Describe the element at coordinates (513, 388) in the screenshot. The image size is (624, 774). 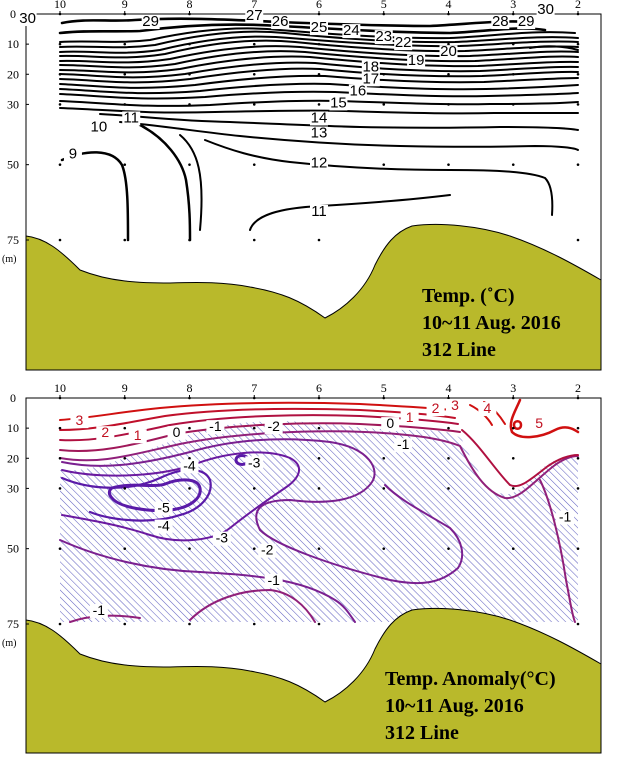
I see `station-tick-label: 3` at that location.